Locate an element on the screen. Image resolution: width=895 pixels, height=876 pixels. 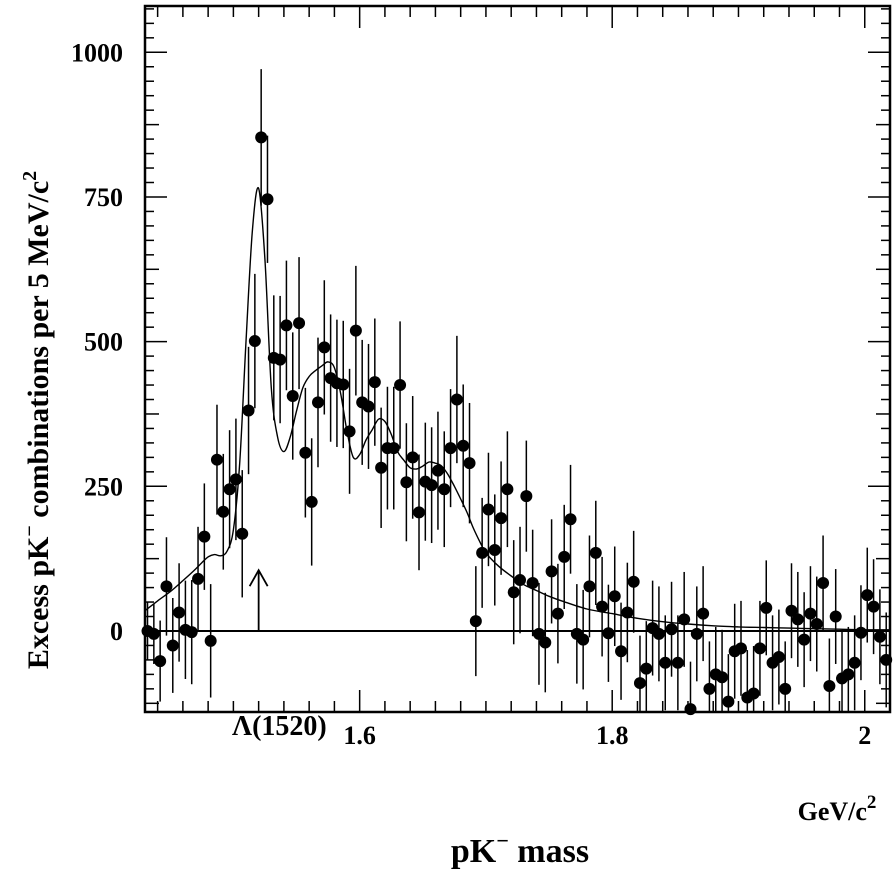
y-axis-title: Excess pK− combinations per 5 MeV/c2 is located at coordinates (37, 420).